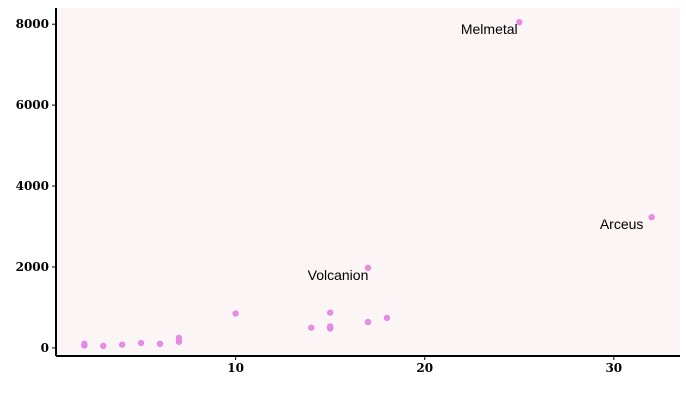 This screenshot has width=686, height=400. I want to click on y-tick-label: 4000, so click(32, 186).